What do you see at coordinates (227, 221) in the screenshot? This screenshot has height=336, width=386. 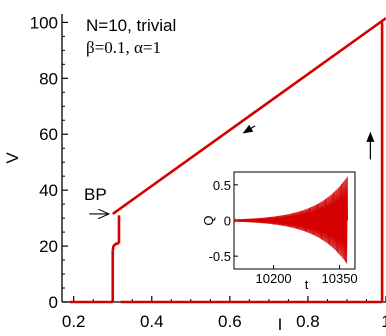 I see `inset-y-tick-label: 0` at bounding box center [227, 221].